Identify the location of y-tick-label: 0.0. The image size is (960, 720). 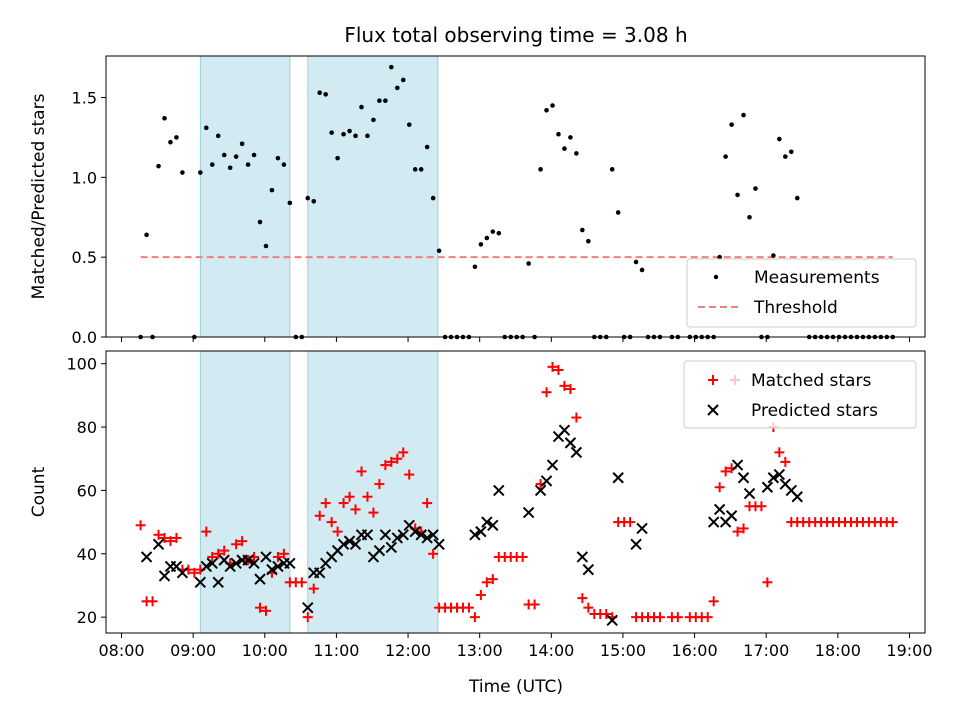
(84, 337).